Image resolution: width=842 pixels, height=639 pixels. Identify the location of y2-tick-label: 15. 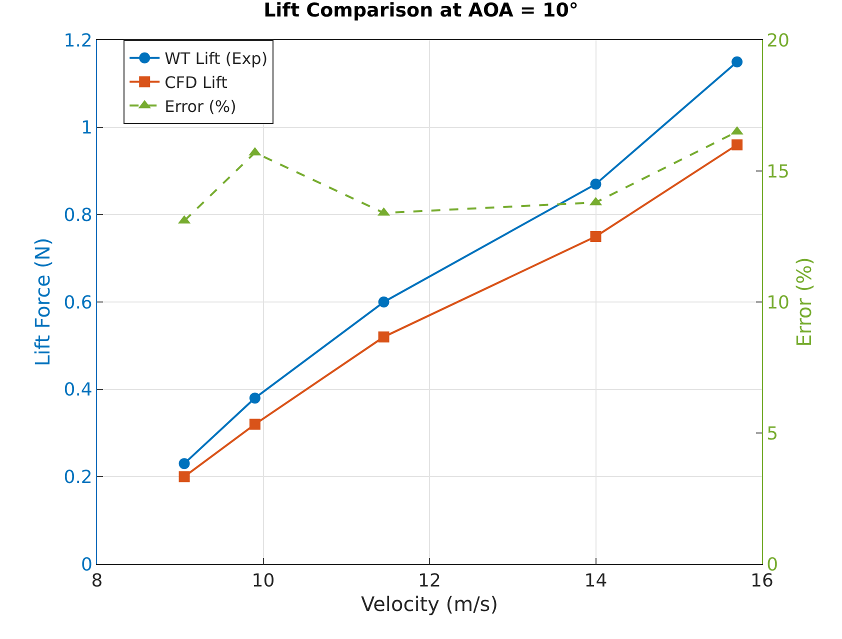
(778, 171).